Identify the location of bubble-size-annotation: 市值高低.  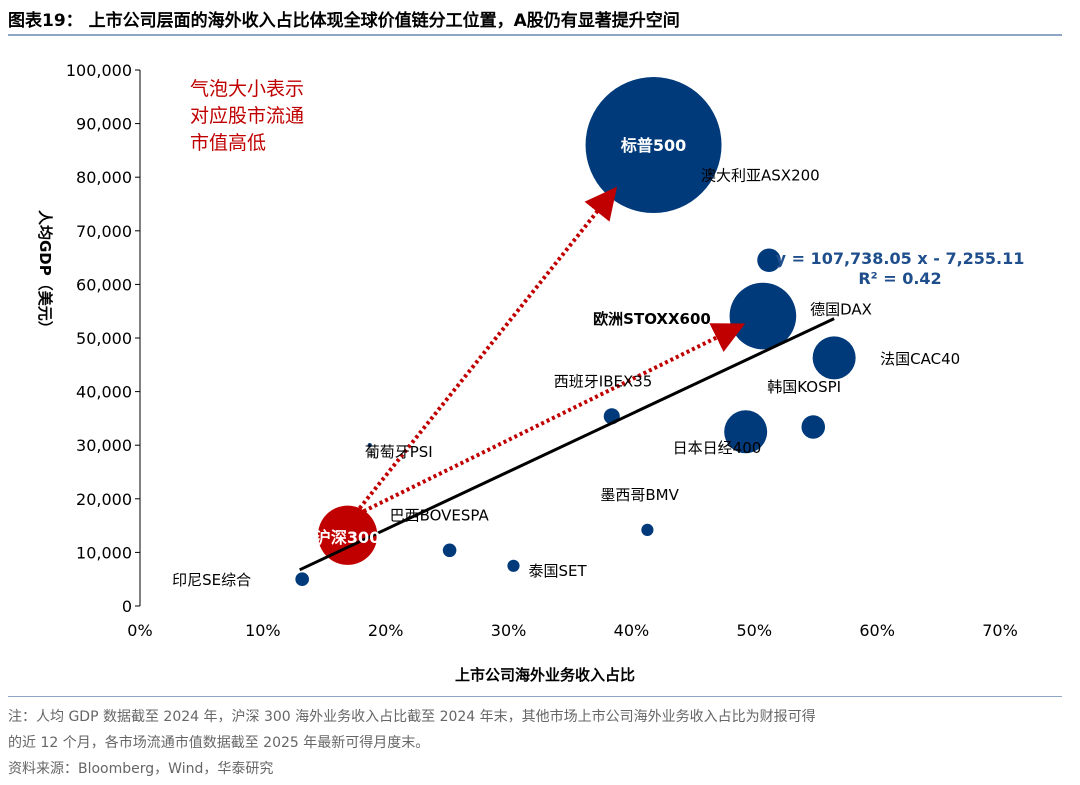
(228, 143).